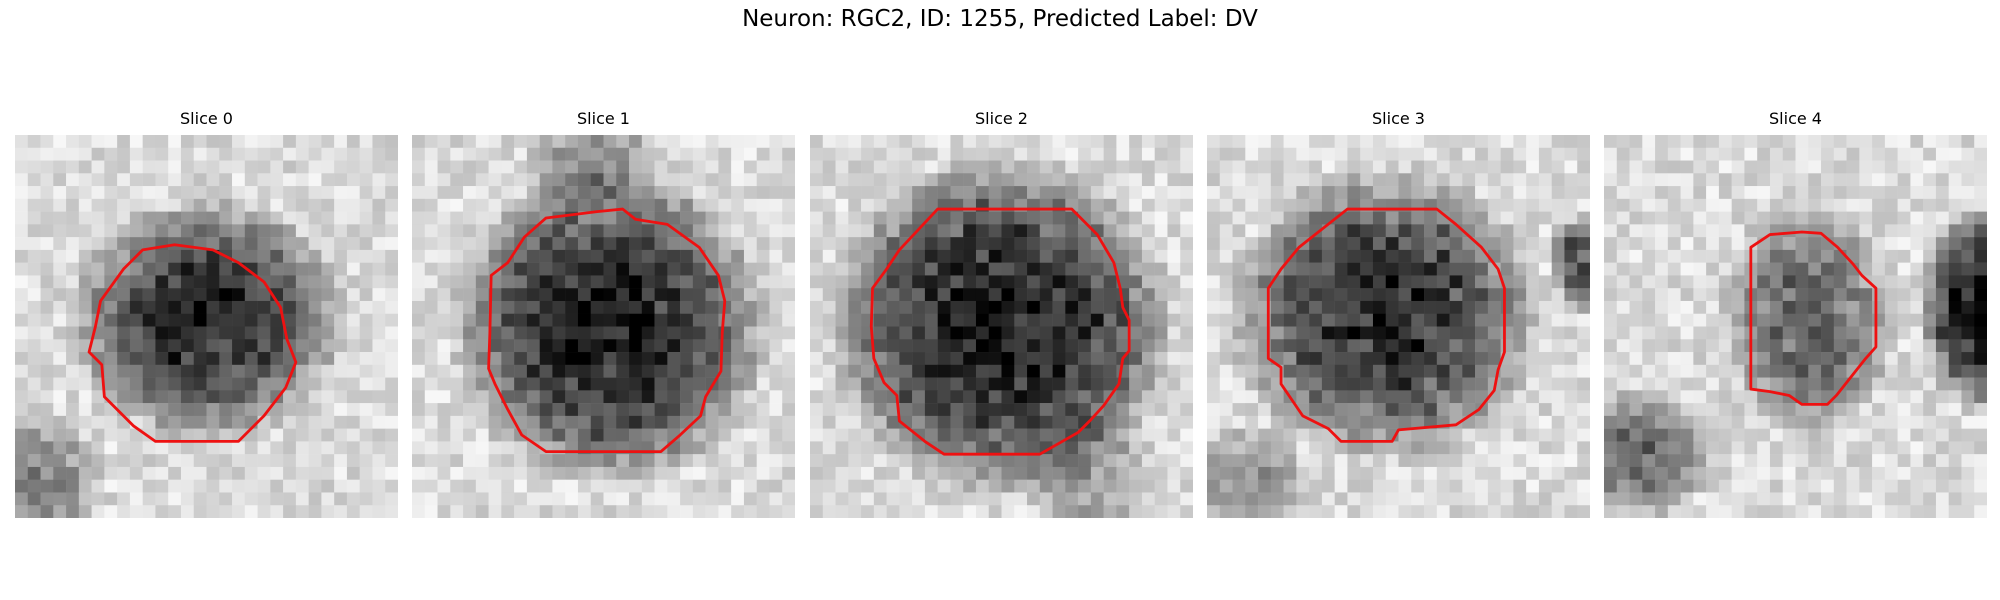 The height and width of the screenshot is (600, 2000). I want to click on slice-title-1: Slice 1, so click(603, 118).